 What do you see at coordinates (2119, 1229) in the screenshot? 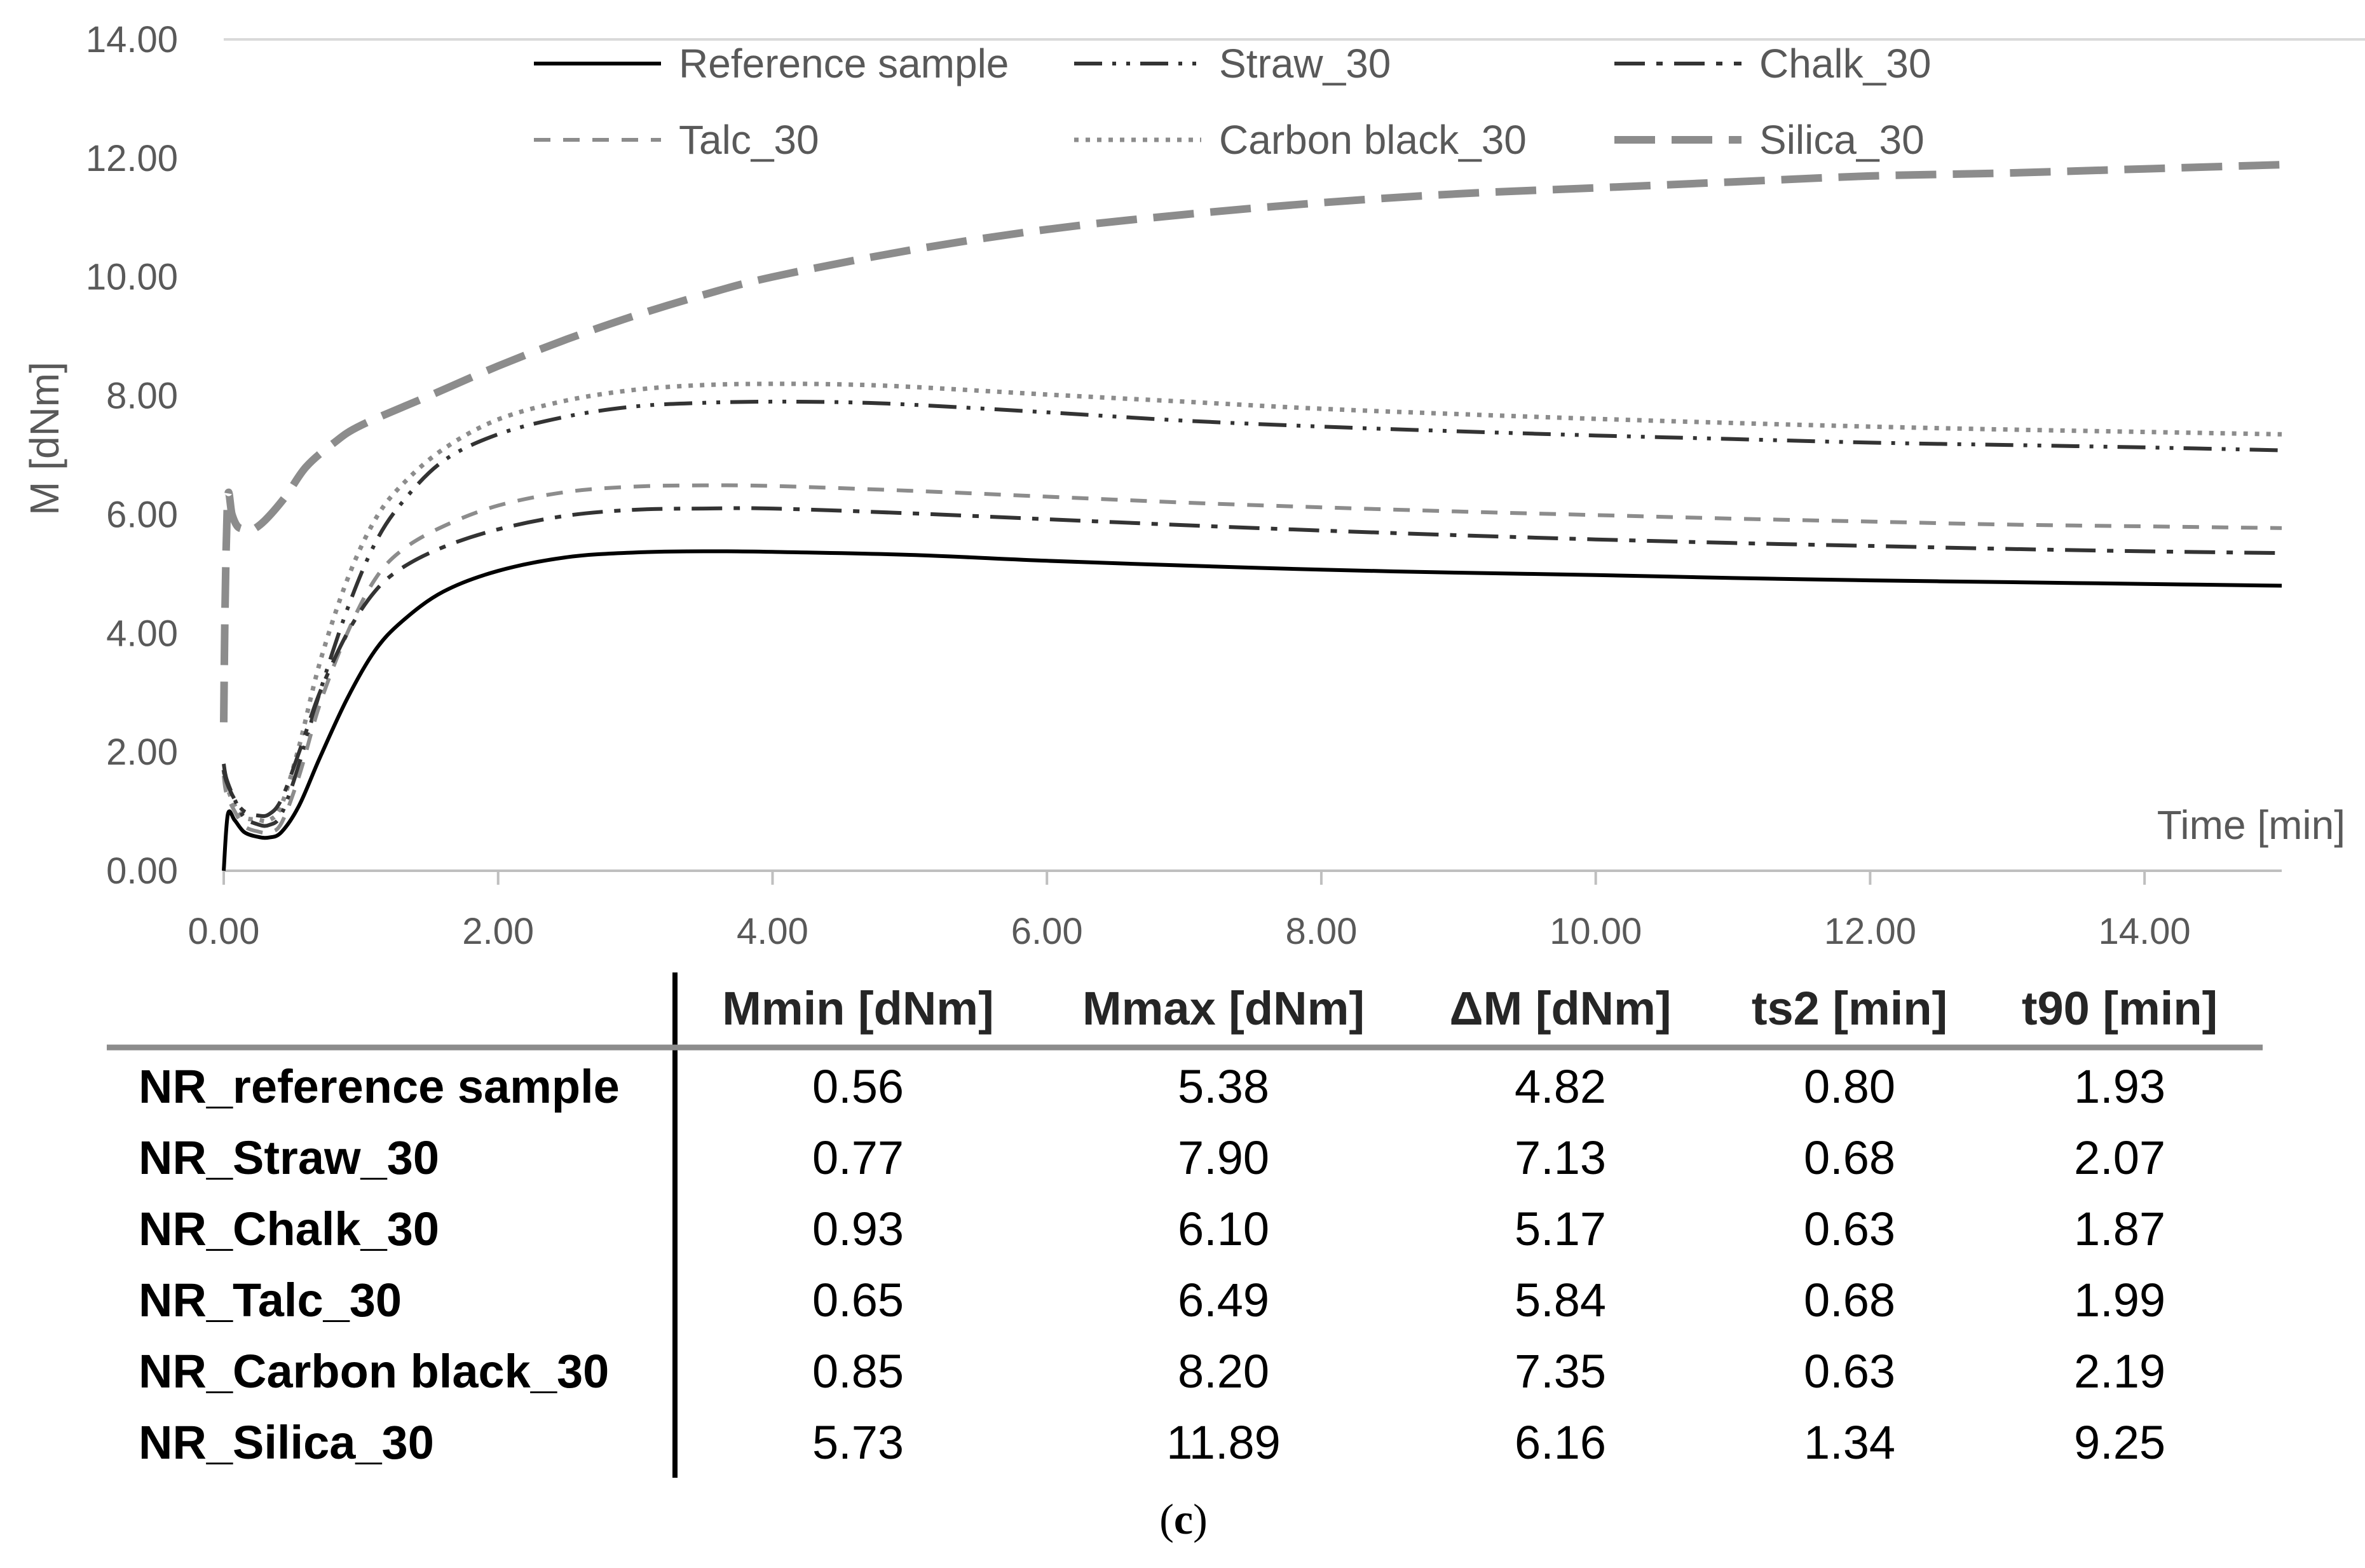
I see `table-cell: 1.87` at bounding box center [2119, 1229].